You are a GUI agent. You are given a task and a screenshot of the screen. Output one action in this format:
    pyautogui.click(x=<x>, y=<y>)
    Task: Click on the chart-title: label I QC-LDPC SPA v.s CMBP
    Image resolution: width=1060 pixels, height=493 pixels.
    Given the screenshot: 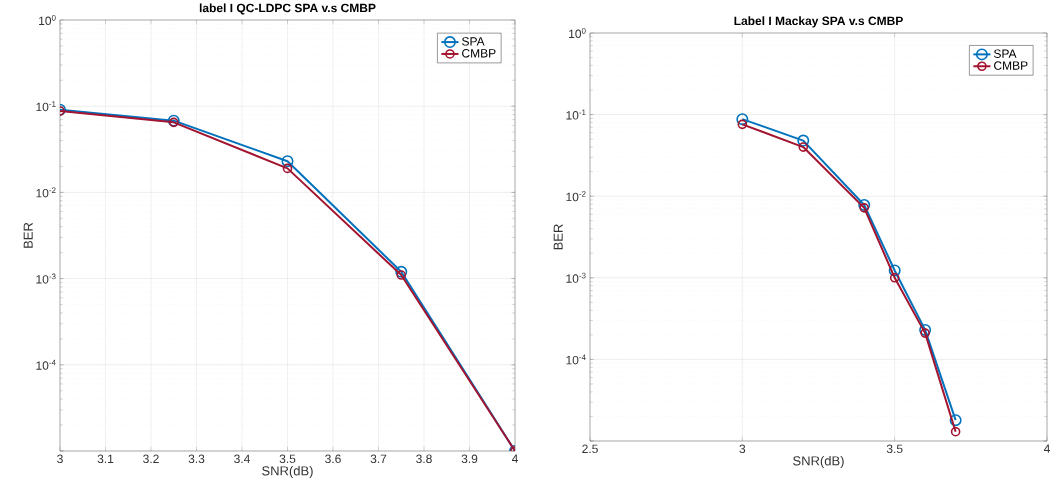 What is the action you would take?
    pyautogui.click(x=287, y=9)
    